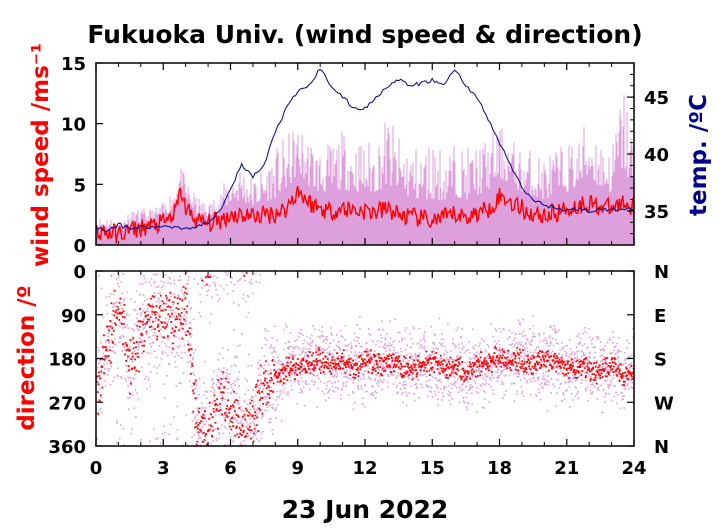 This screenshot has height=530, width=720. Describe the element at coordinates (656, 98) in the screenshot. I see `temperature-tick-label: 45` at that location.